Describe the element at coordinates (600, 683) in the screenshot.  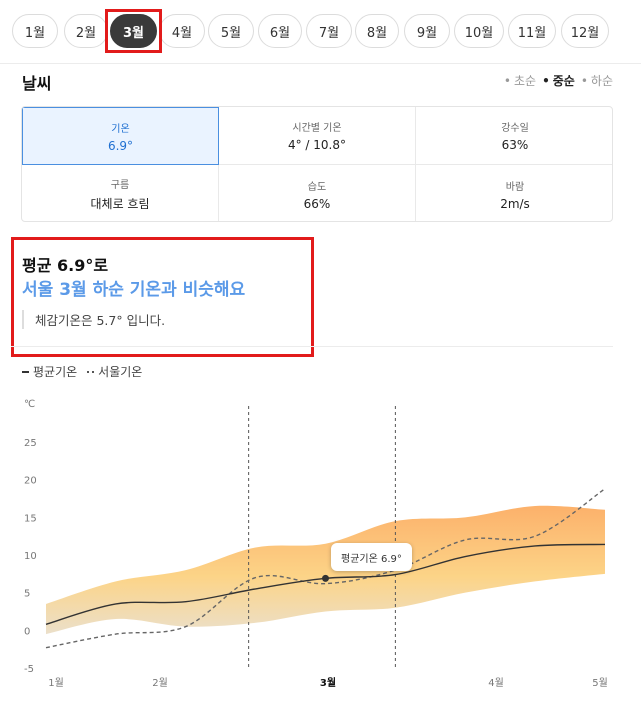
I see `x-tick-label: 5월` at that location.